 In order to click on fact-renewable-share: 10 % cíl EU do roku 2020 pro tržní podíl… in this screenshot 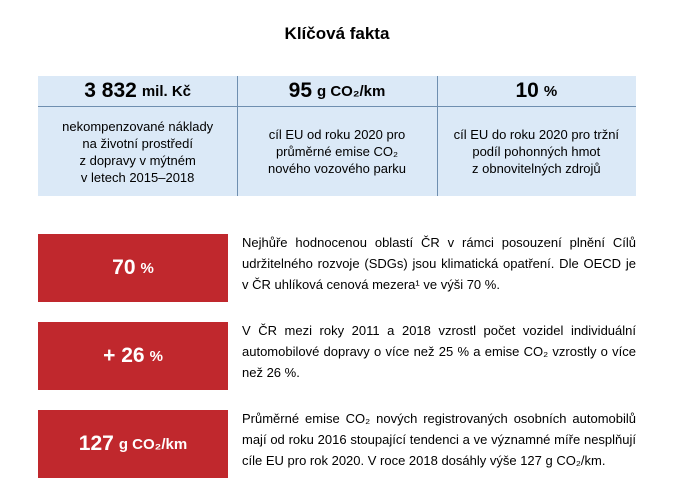, I will do `click(536, 136)`.